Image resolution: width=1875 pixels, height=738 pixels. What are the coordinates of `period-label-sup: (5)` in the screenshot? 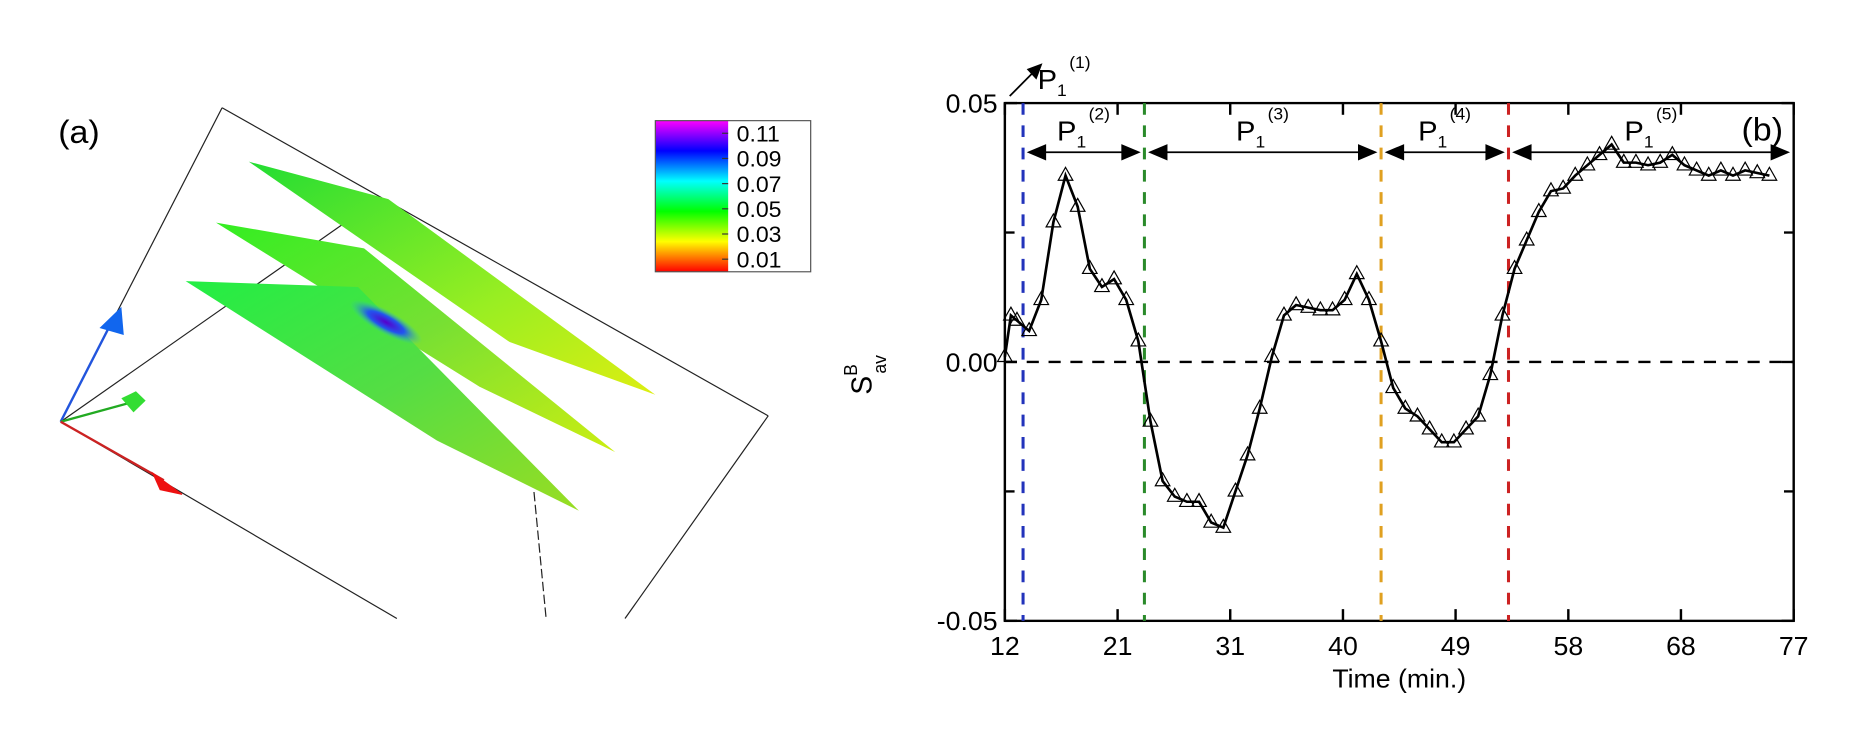 It's located at (1666, 114).